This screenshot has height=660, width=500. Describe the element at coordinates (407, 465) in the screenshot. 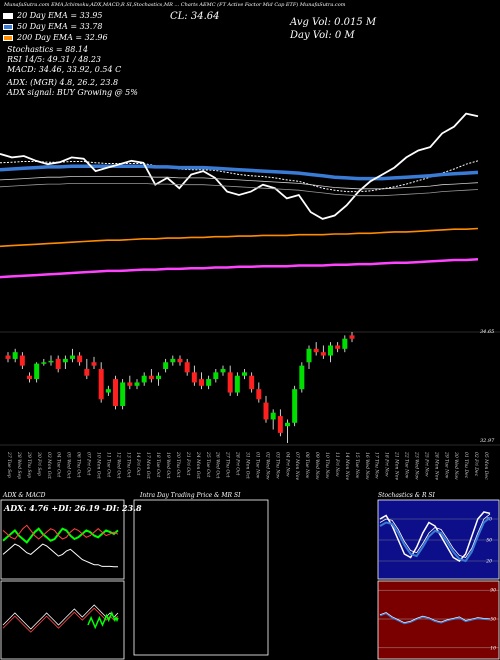

I see `date-tick-label: 22 Tue Nov` at that location.